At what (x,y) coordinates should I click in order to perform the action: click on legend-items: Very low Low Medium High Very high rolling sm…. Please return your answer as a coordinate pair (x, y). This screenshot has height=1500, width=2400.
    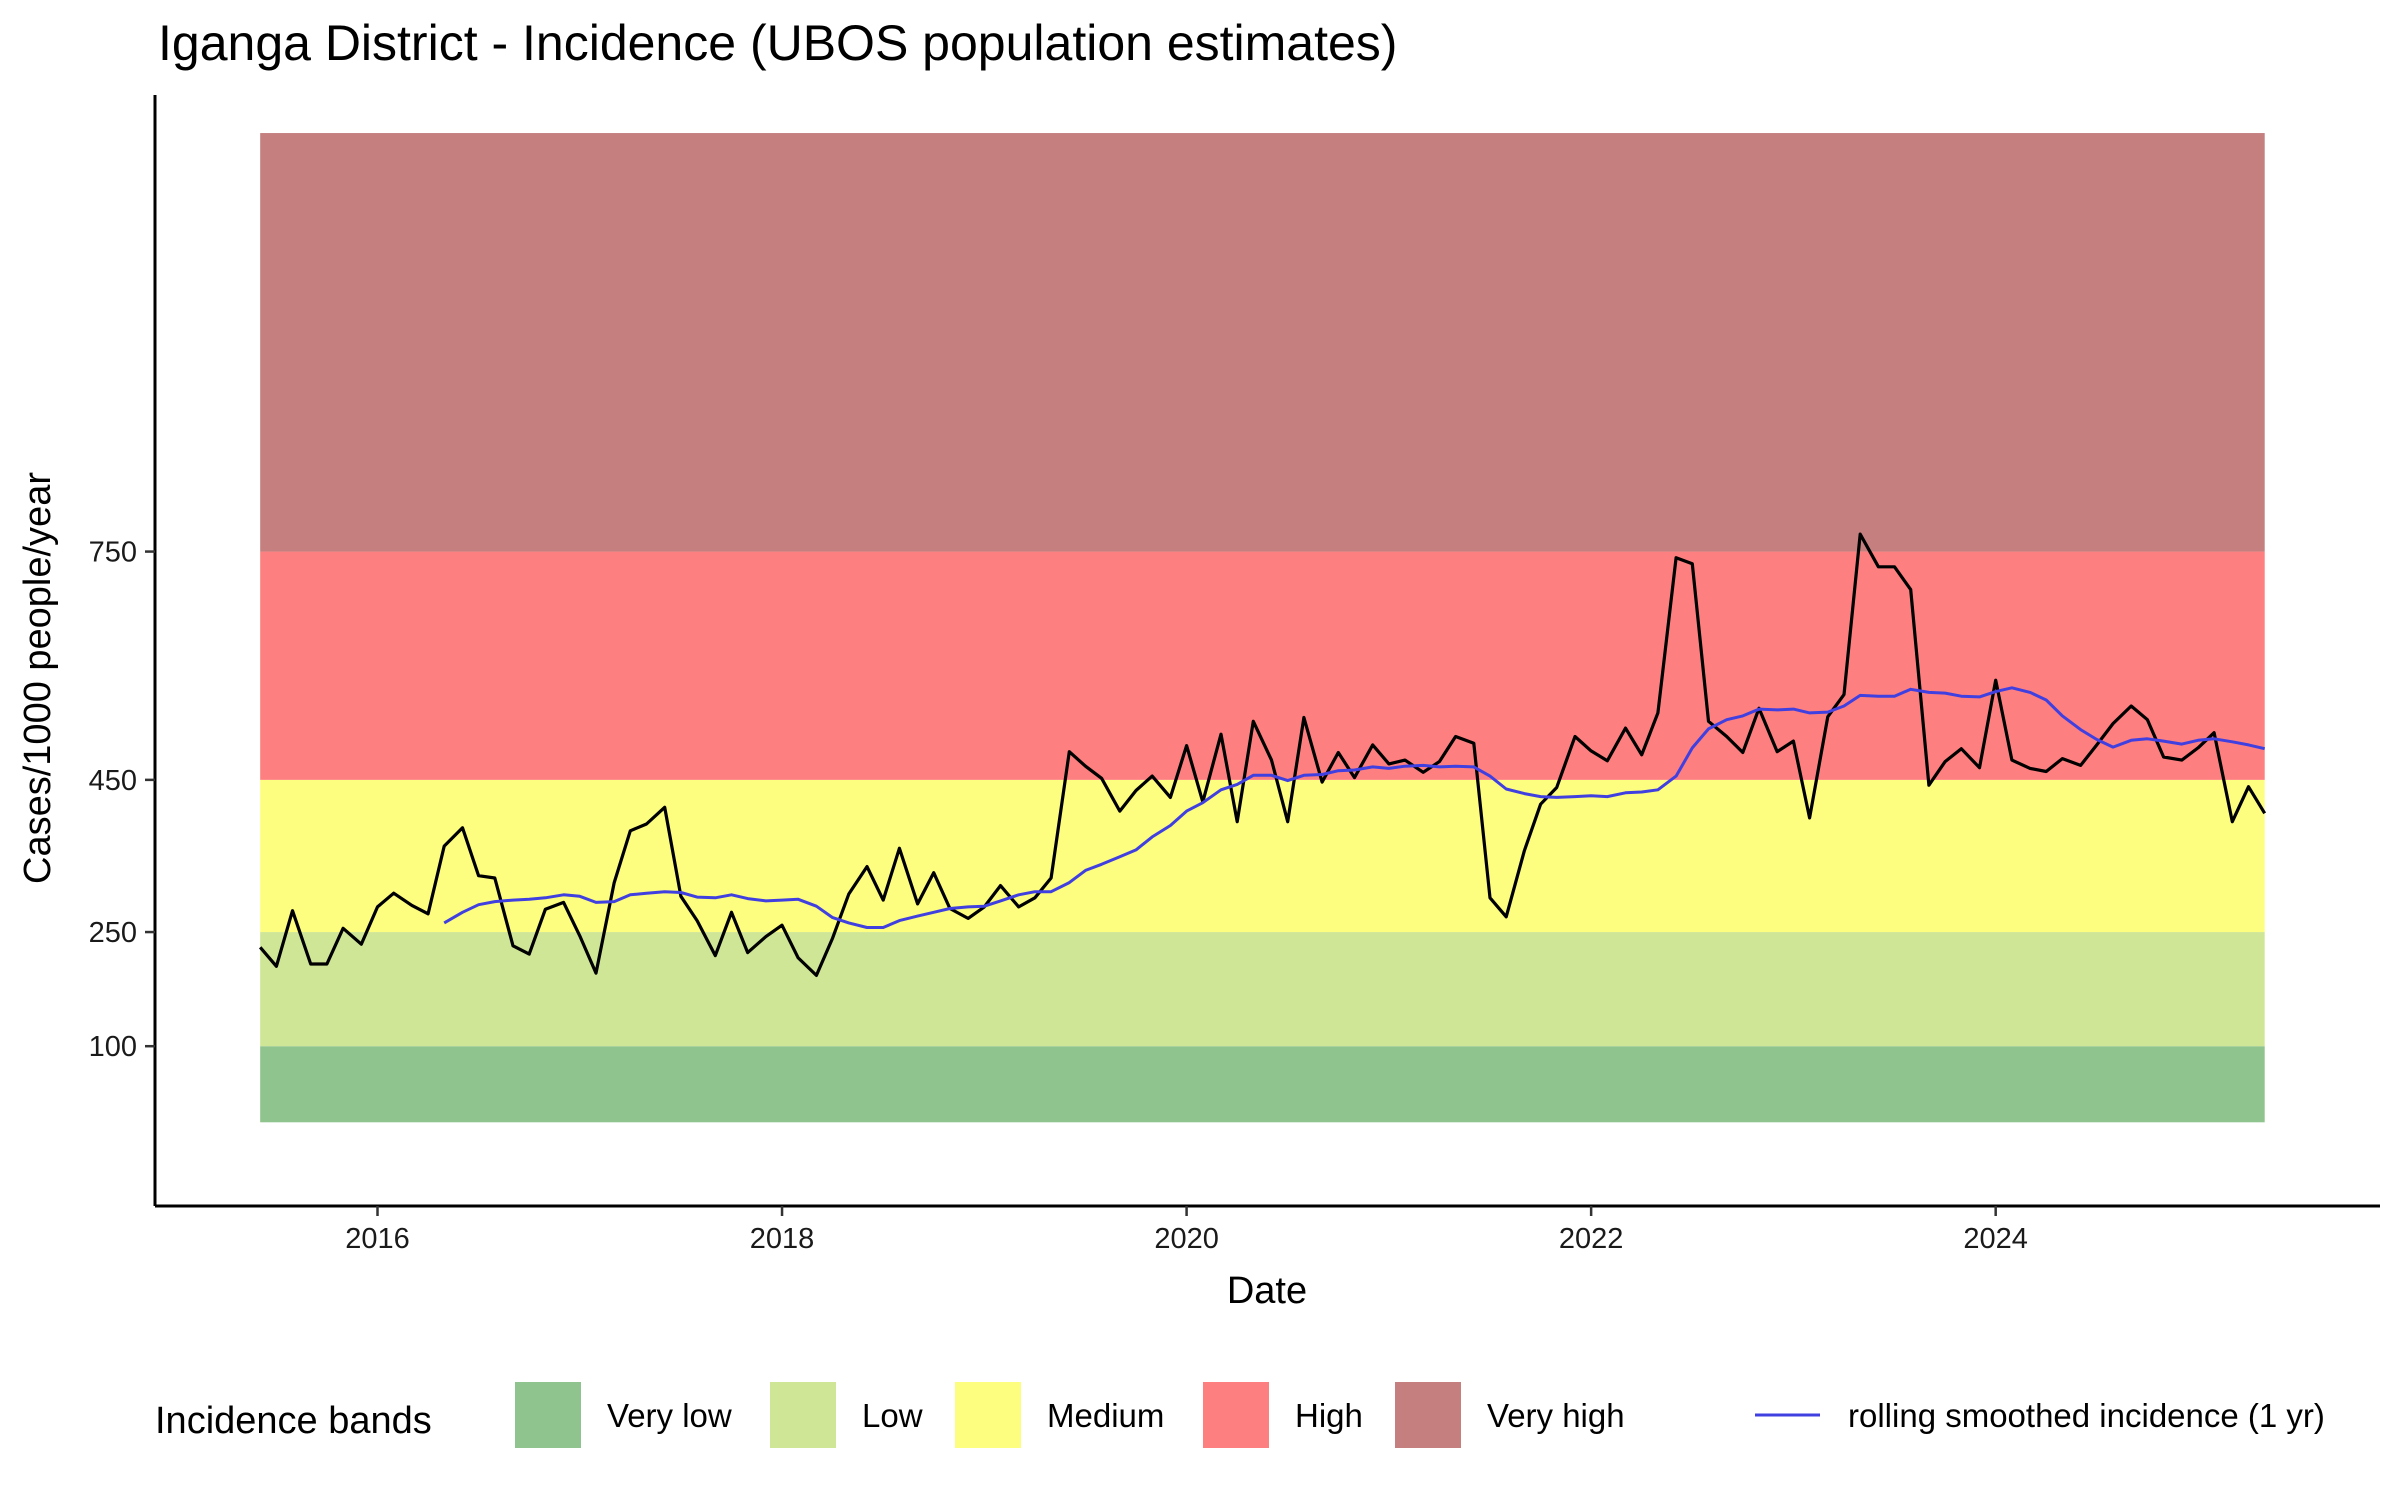
    Looking at the image, I should click on (1420, 1415).